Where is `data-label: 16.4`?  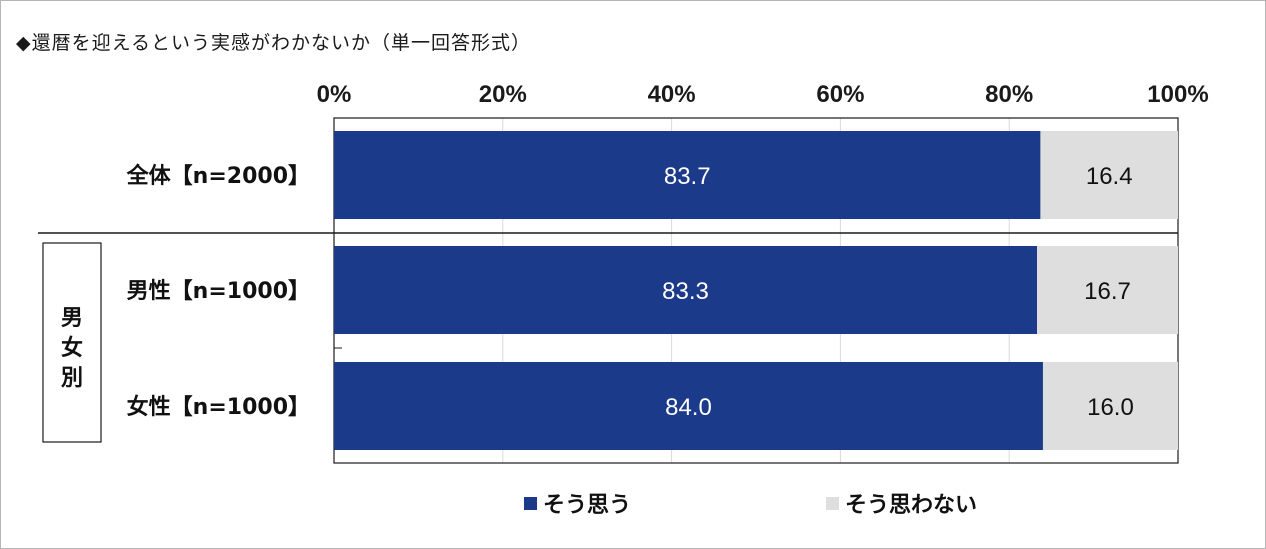 data-label: 16.4 is located at coordinates (1109, 176).